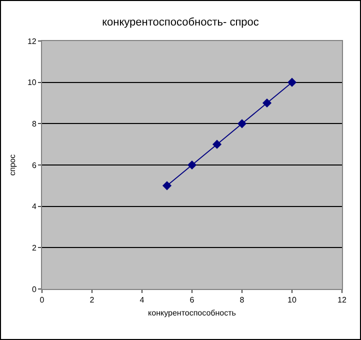  What do you see at coordinates (34, 165) in the screenshot?
I see `y-tick-label: 6` at bounding box center [34, 165].